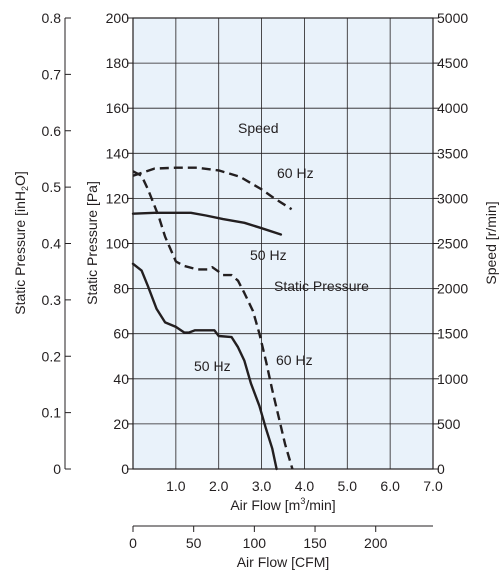 This screenshot has height=573, width=503. I want to click on y-tick-label-speed: 5000, so click(452, 18).